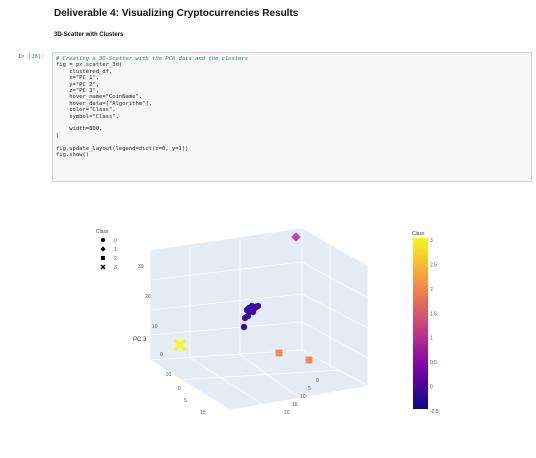  What do you see at coordinates (185, 401) in the screenshot?
I see `x-tick-label: 5` at bounding box center [185, 401].